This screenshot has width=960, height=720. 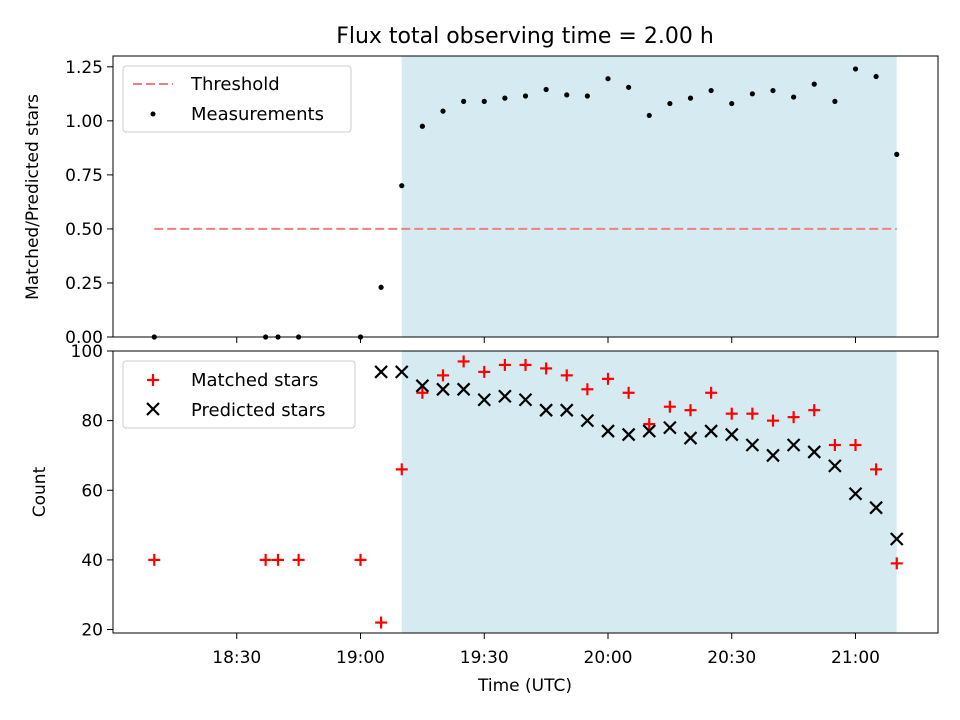 I want to click on y-tick-label: 0.75, so click(x=84, y=176).